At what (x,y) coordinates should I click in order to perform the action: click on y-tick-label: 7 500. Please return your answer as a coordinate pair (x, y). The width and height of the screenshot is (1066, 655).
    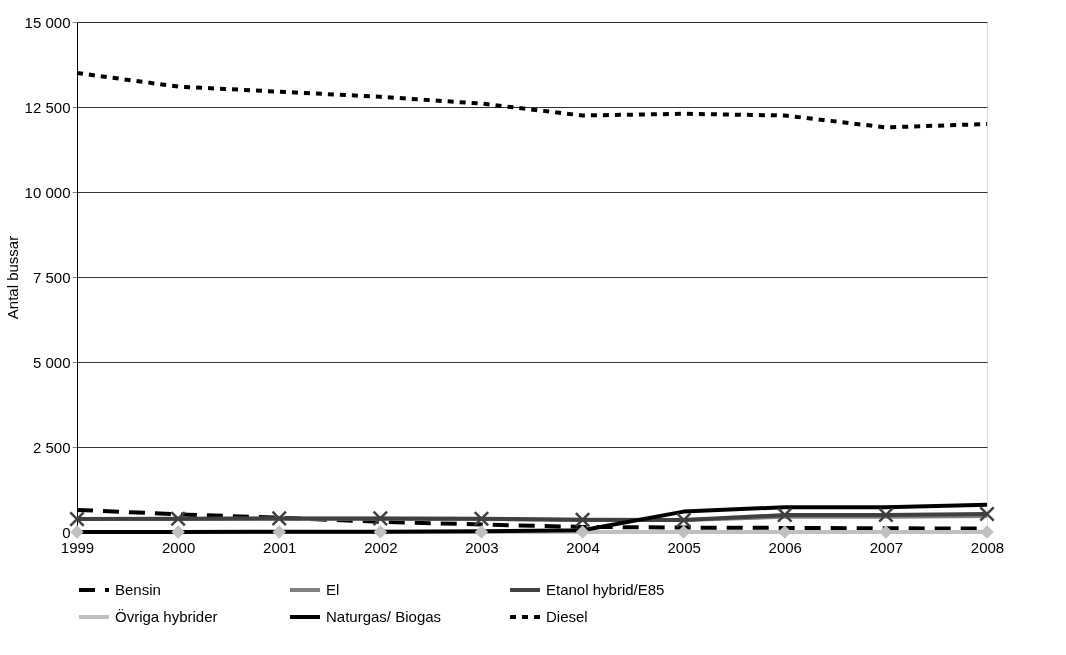
    Looking at the image, I should click on (51, 277).